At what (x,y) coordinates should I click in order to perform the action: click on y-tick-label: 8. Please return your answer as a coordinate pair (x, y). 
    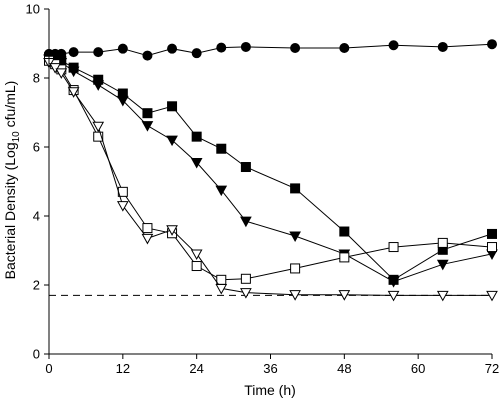
    Looking at the image, I should click on (36, 78).